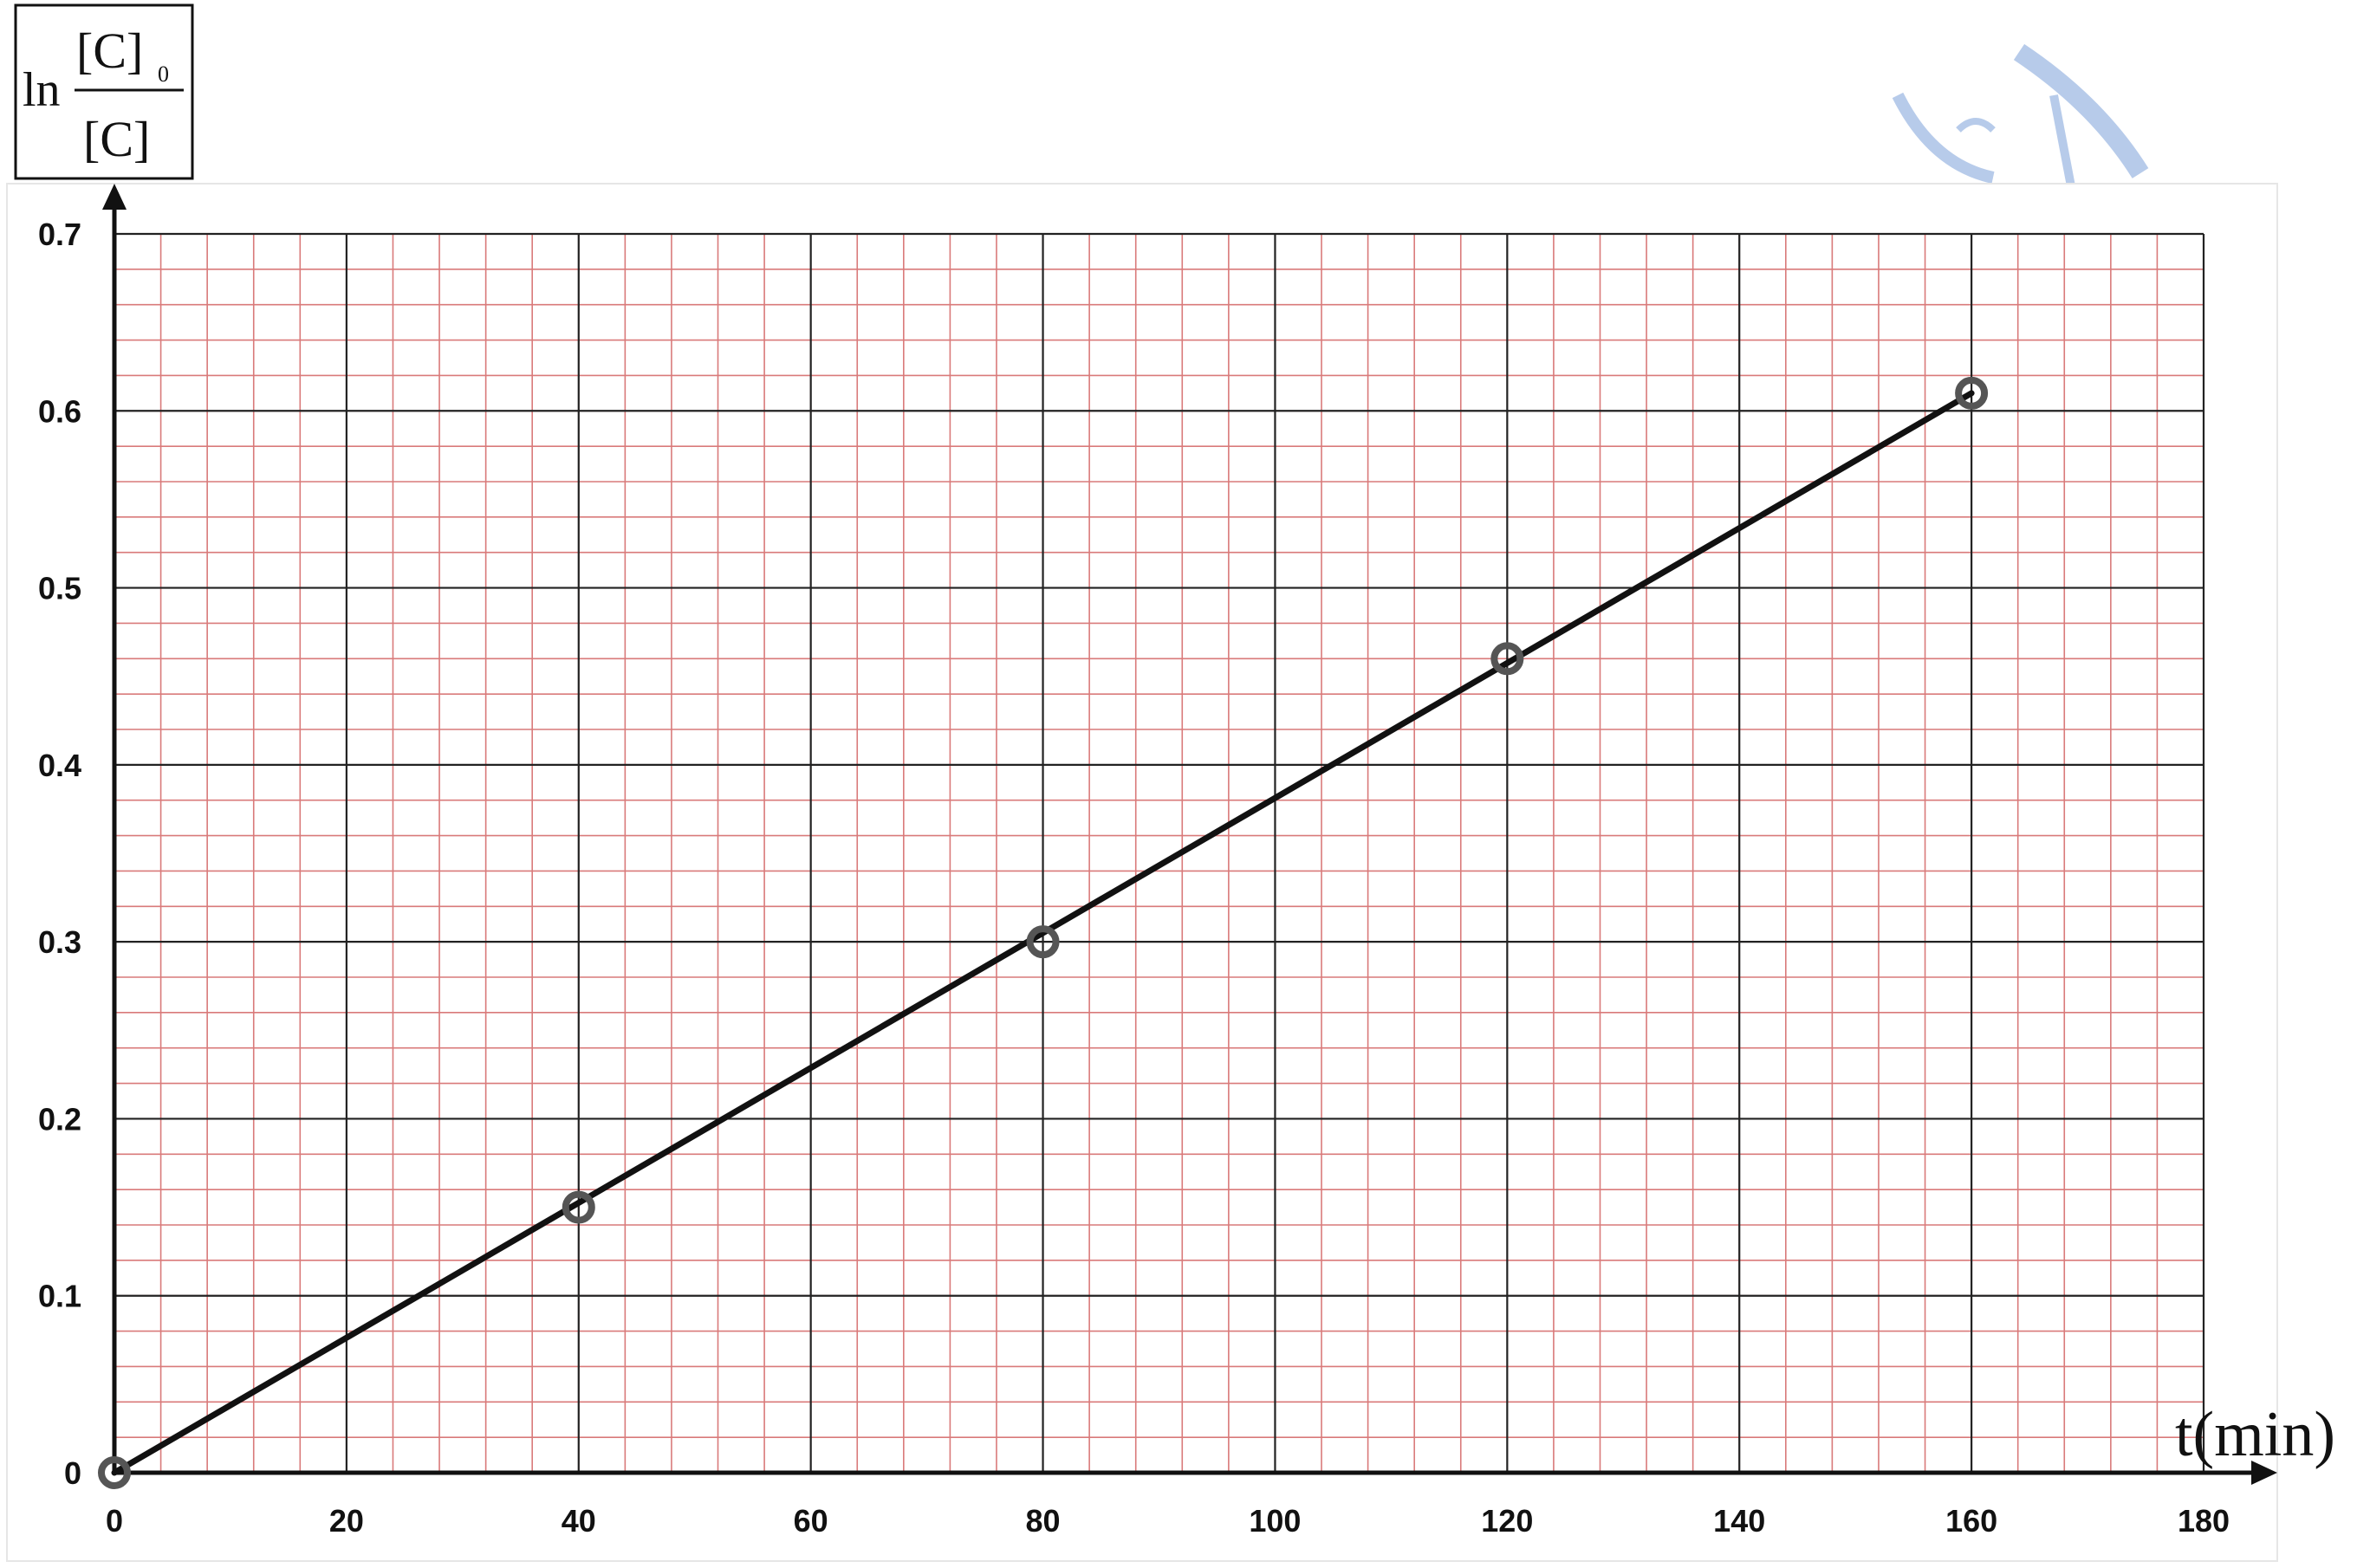 This screenshot has width=2370, height=1568. I want to click on x-tick-label: 80, so click(1043, 1521).